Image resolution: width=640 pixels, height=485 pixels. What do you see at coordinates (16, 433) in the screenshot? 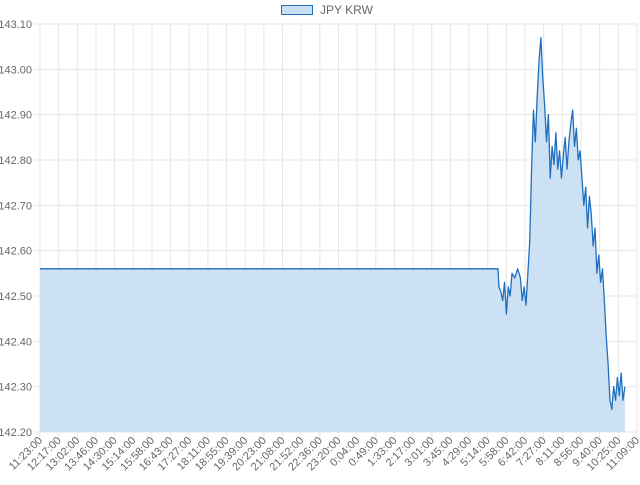
I see `y-tick-label: 142.20` at bounding box center [16, 433].